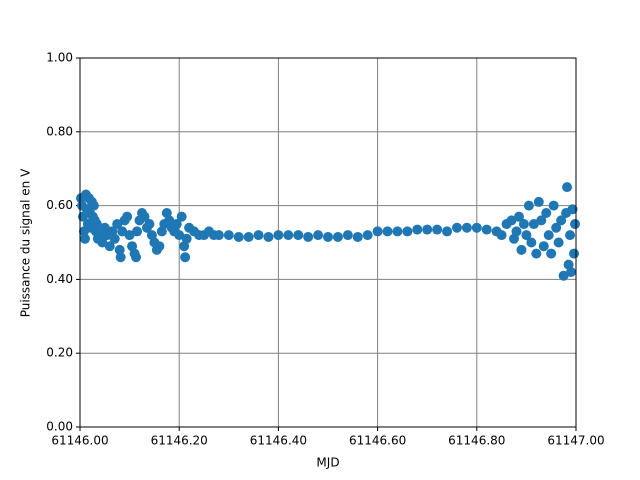 The image size is (640, 480). What do you see at coordinates (59, 353) in the screenshot?
I see `y-tick-label: 0.20` at bounding box center [59, 353].